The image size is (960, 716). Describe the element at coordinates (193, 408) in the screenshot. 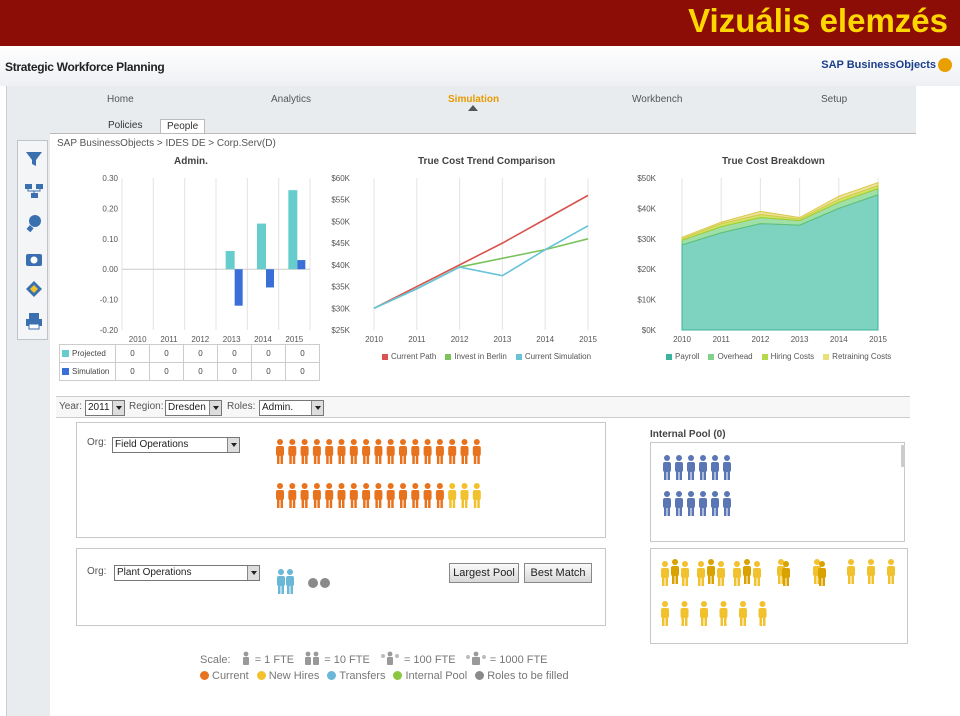

I see `region-select: Dresden` at that location.